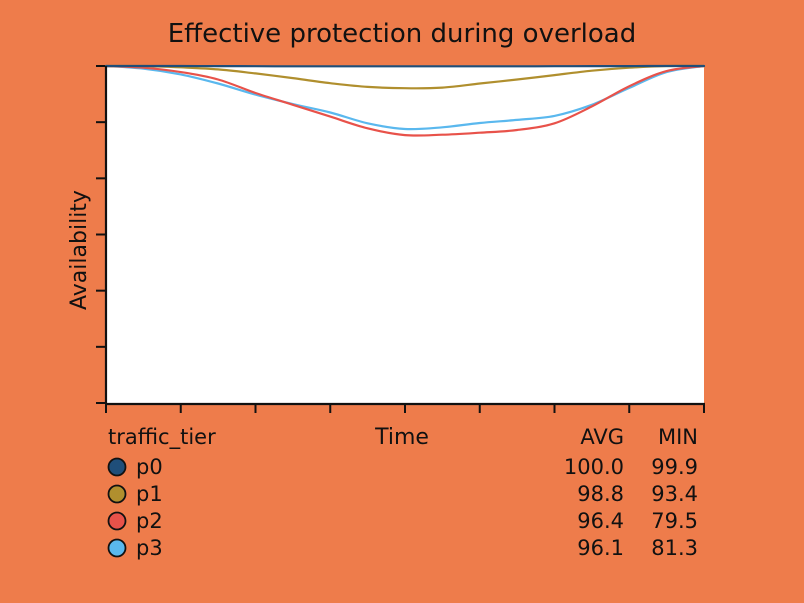 The height and width of the screenshot is (603, 804). I want to click on legend-label-p0: p0, so click(149, 467).